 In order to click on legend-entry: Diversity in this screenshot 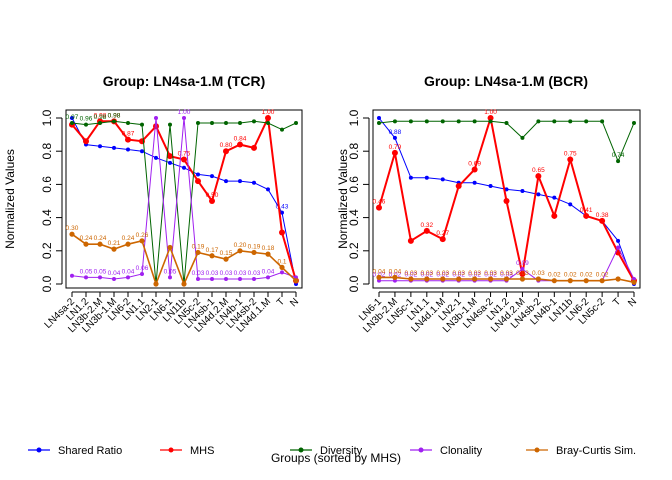, I will do `click(341, 451)`.